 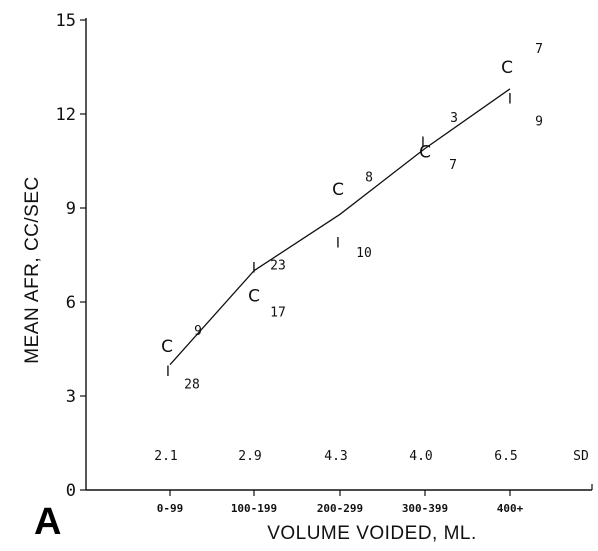 What do you see at coordinates (66, 115) in the screenshot?
I see `y-tick-label: 12` at bounding box center [66, 115].